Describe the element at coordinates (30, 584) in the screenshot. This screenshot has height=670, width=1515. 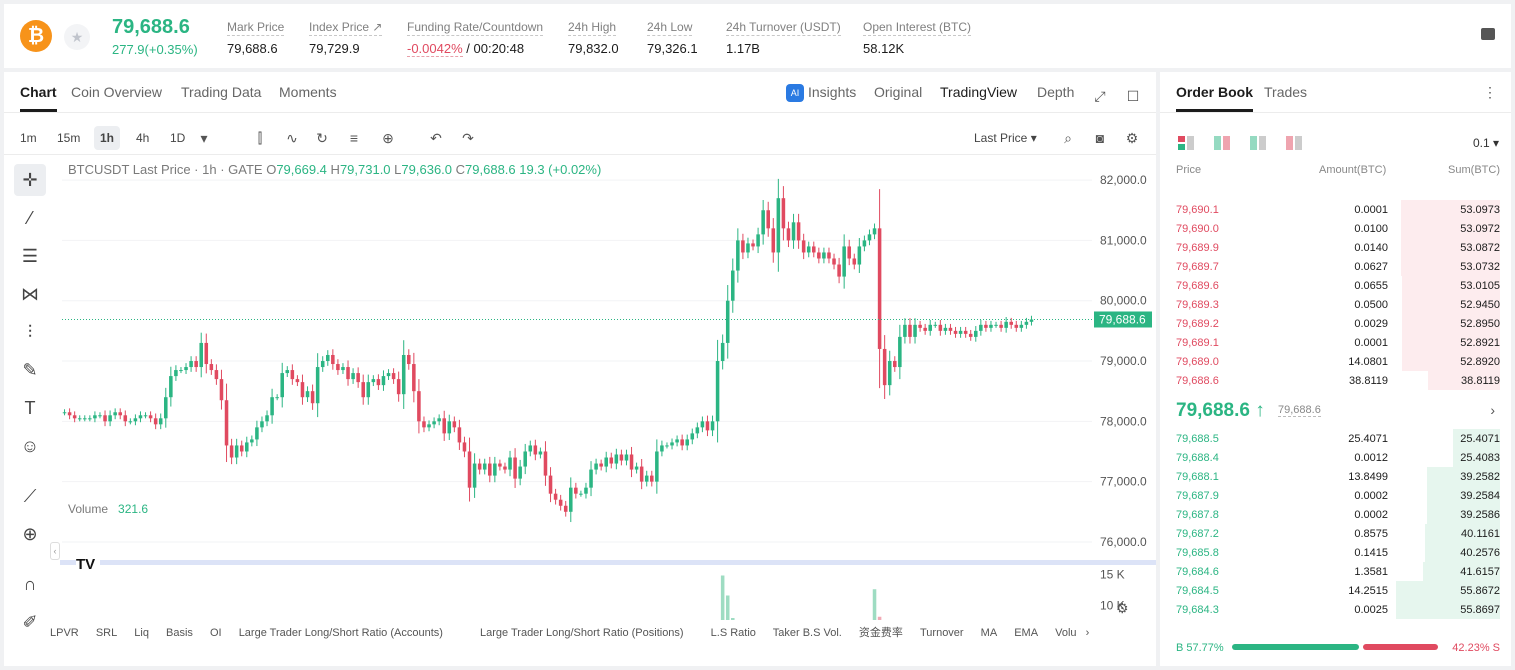
I see `magnet-icon: ∩` at that location.